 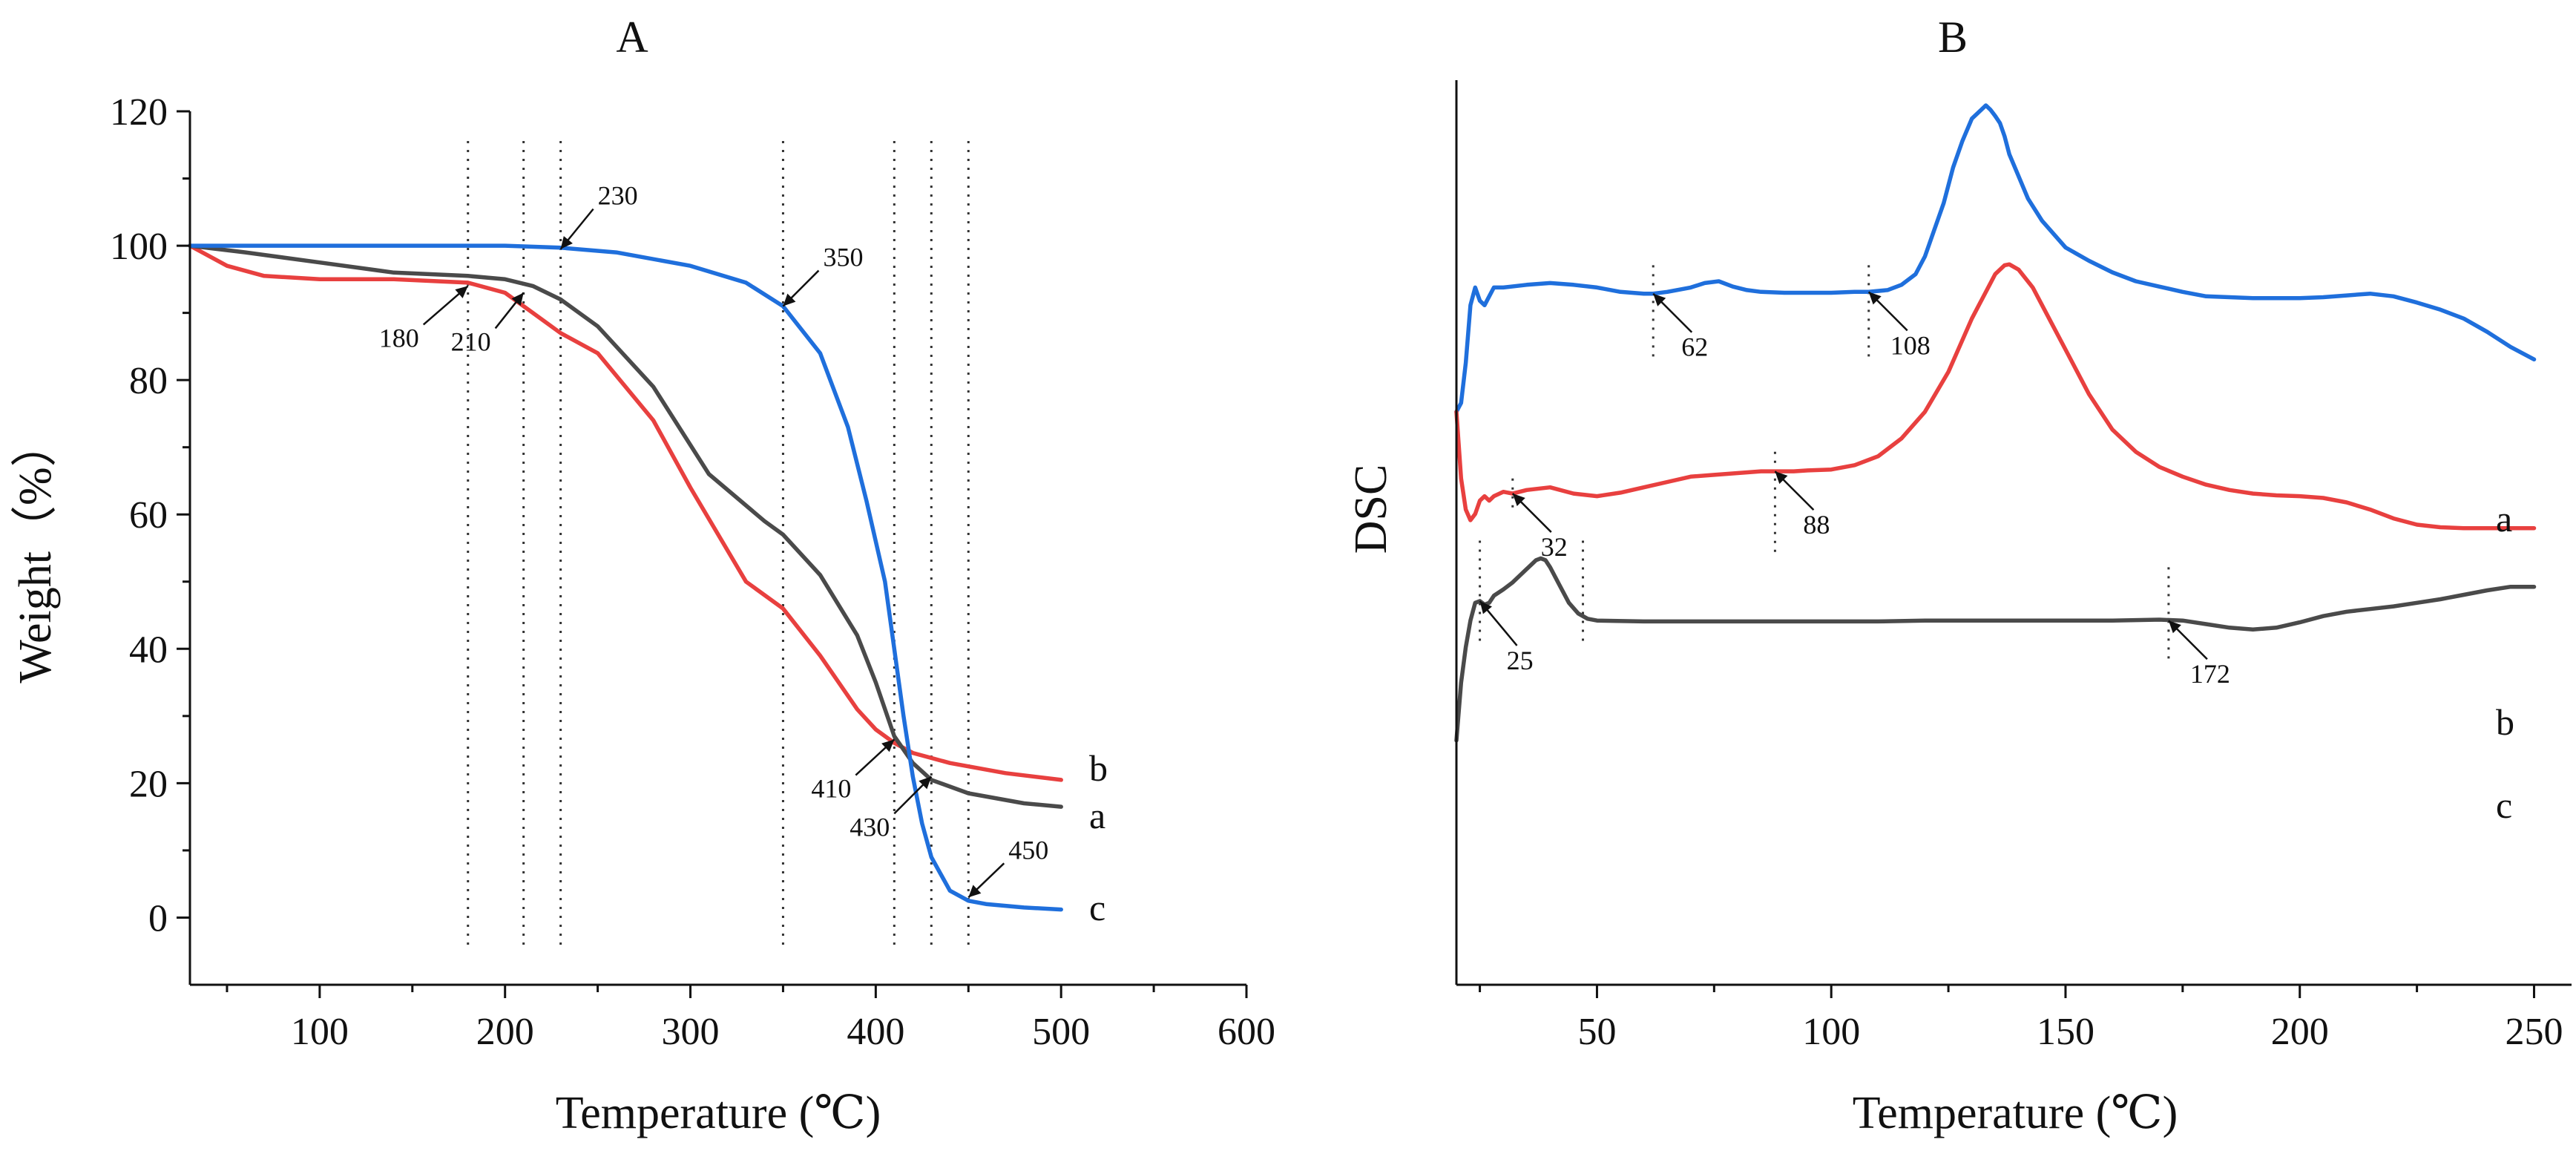 What do you see at coordinates (1995, 258) in the screenshot?
I see `panel-b-curve-a` at bounding box center [1995, 258].